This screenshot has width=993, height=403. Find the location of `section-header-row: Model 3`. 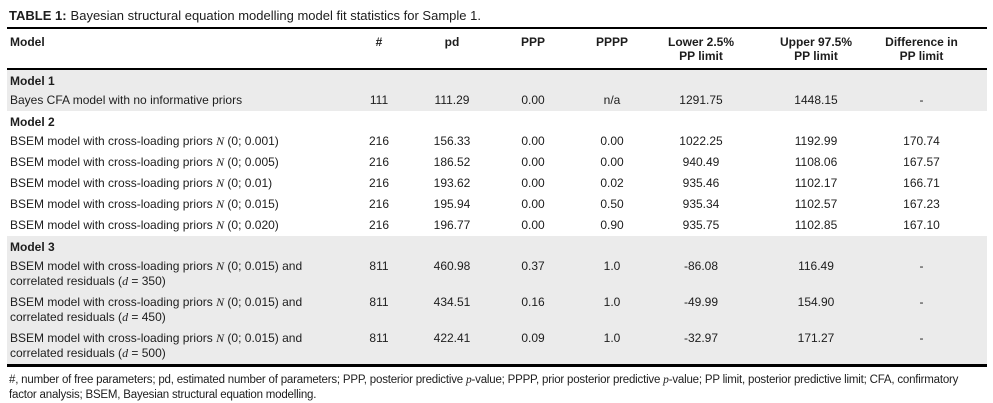

section-header-row: Model 3 is located at coordinates (497, 246).